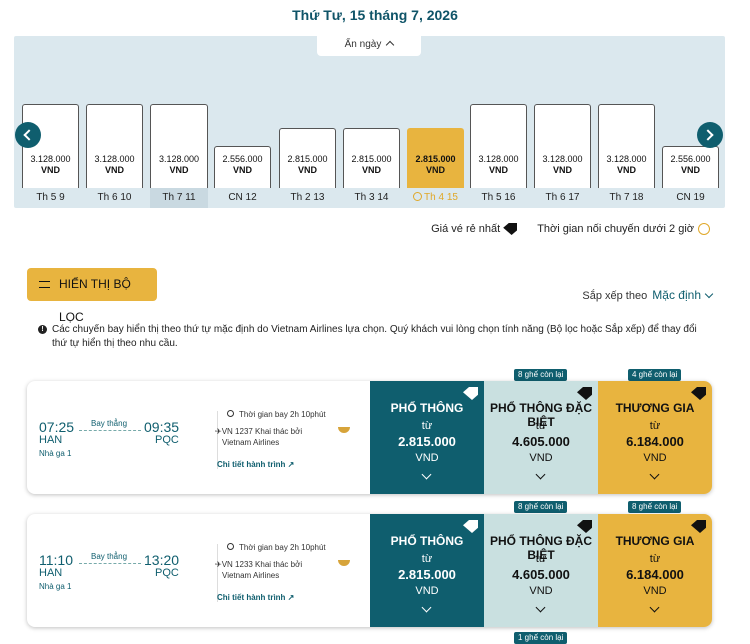 The width and height of the screenshot is (750, 644). What do you see at coordinates (615, 229) in the screenshot?
I see `legend-connection: Thời gian nối chuyến dưới 2 giờ` at bounding box center [615, 229].